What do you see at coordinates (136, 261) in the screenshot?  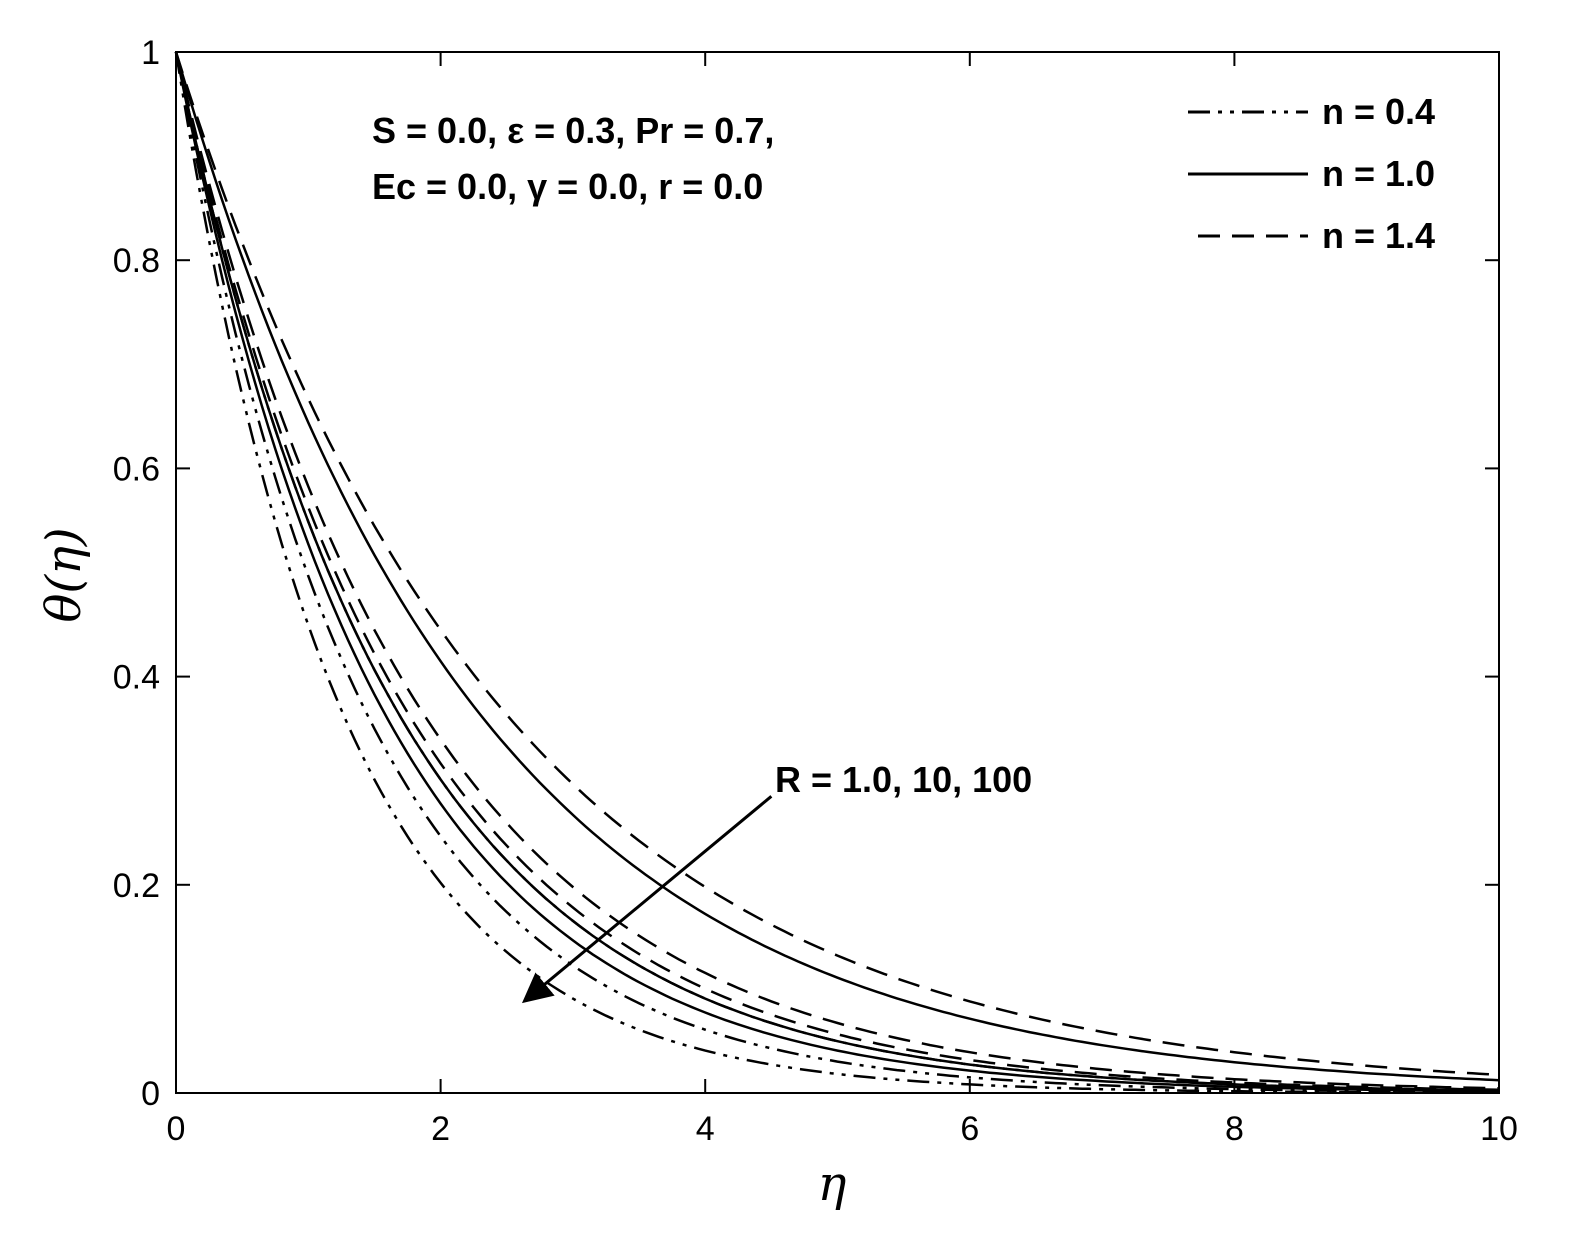 I see `y-tick-label: 0.8` at bounding box center [136, 261].